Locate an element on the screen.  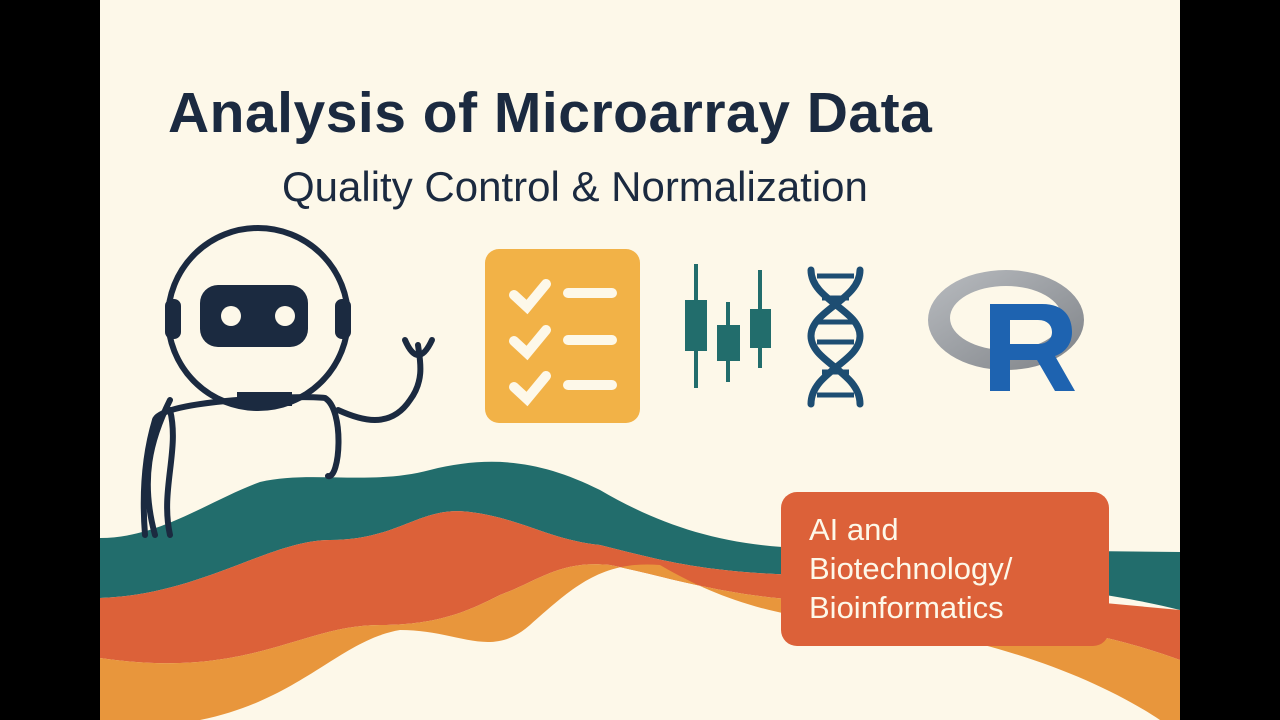
robot-icon is located at coordinates (287, 381).